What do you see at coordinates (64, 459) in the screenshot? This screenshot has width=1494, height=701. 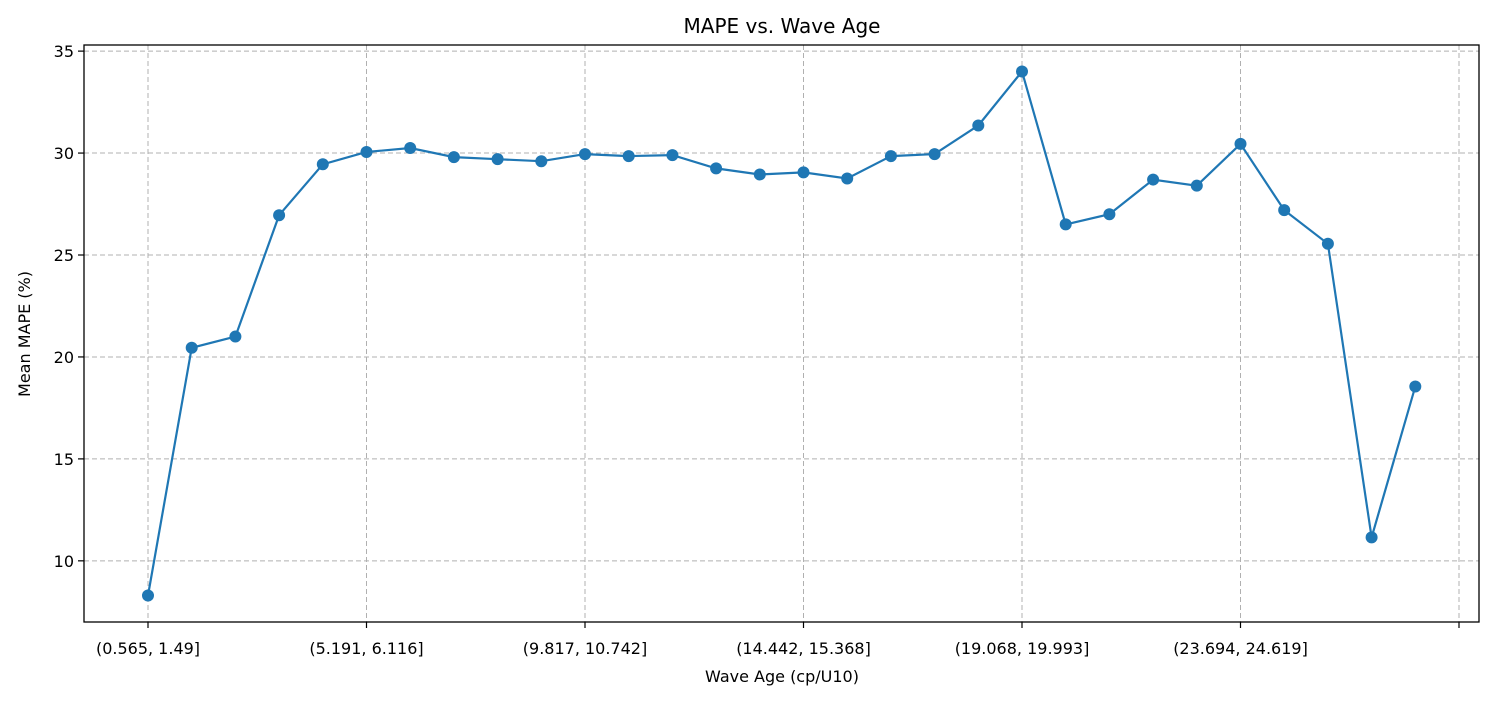 I see `y-tick-label: 15` at bounding box center [64, 459].